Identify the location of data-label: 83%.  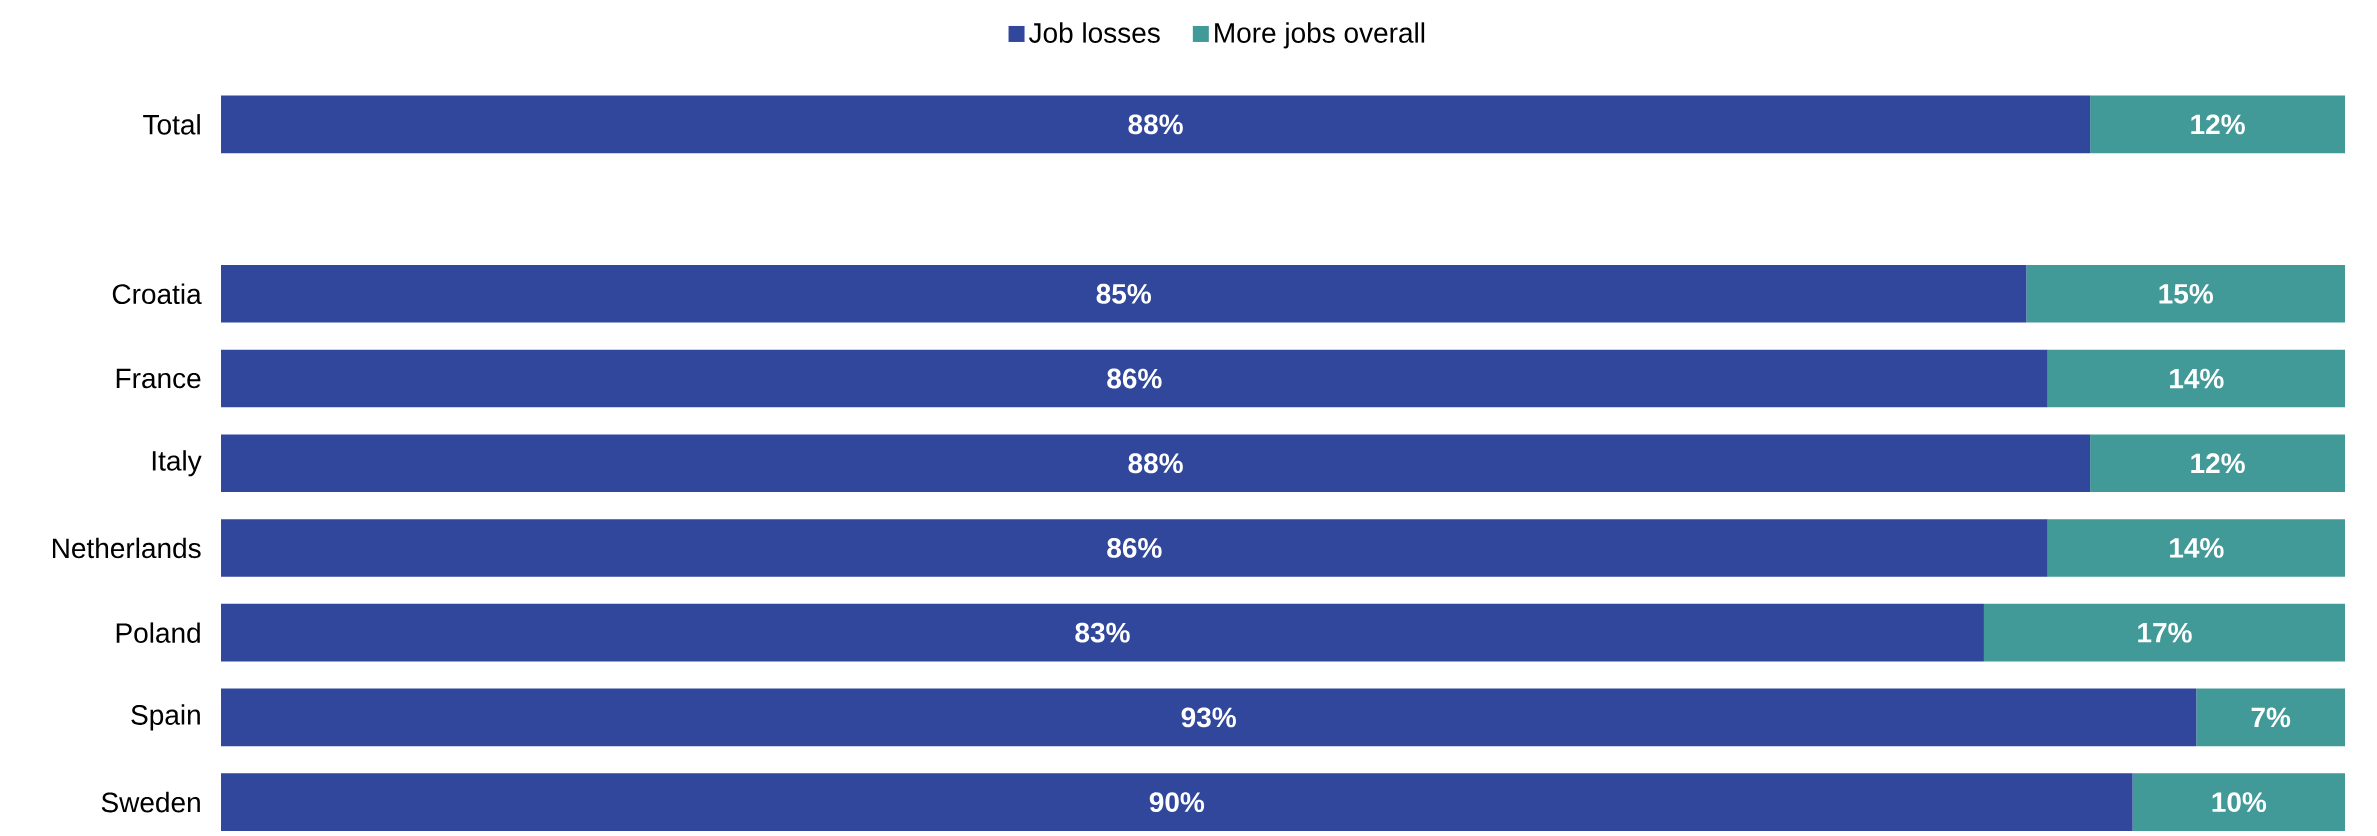
(1102, 632).